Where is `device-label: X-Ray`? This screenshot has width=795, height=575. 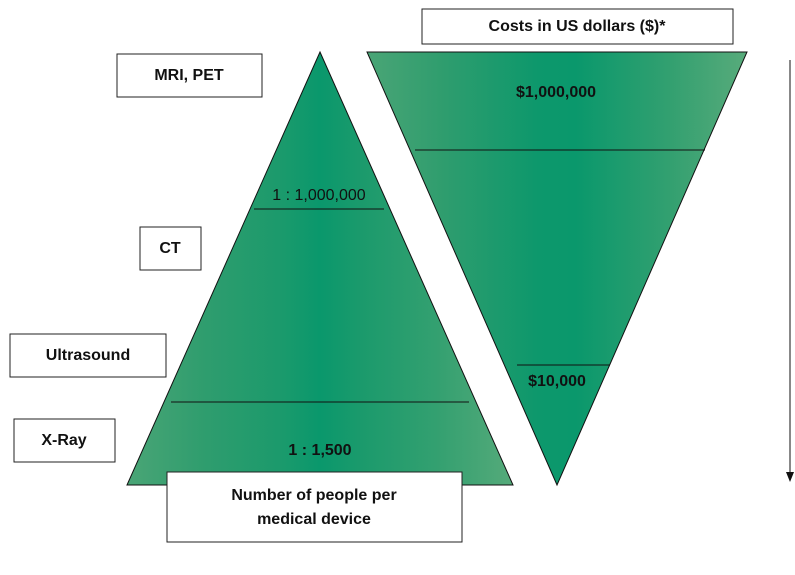
device-label: X-Ray is located at coordinates (63, 440).